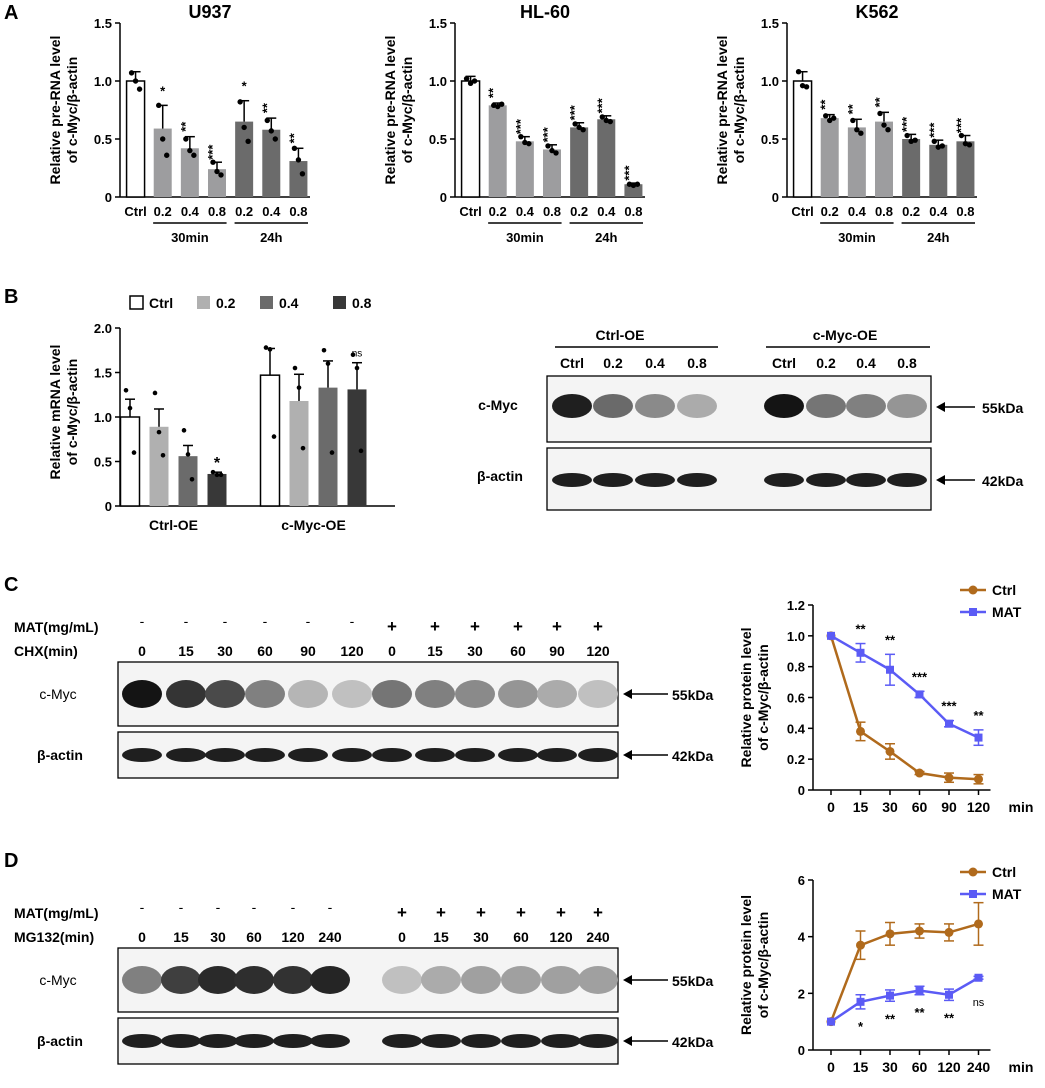 The width and height of the screenshot is (1045, 1088). I want to click on blot-d-row-label: c-Myc, so click(57, 980).